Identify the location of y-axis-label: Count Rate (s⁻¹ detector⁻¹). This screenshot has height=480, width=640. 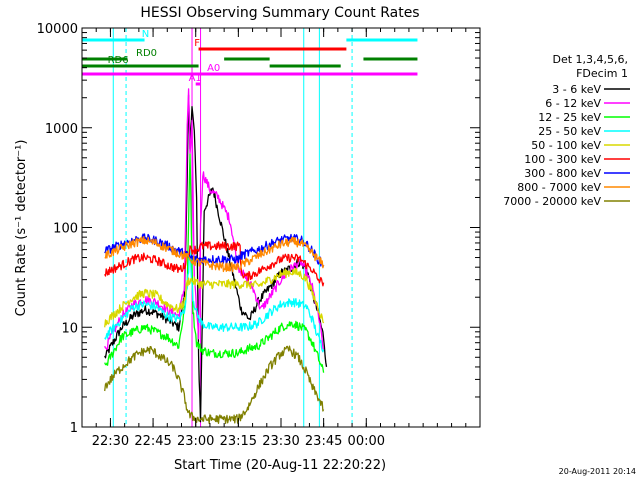
(21, 228).